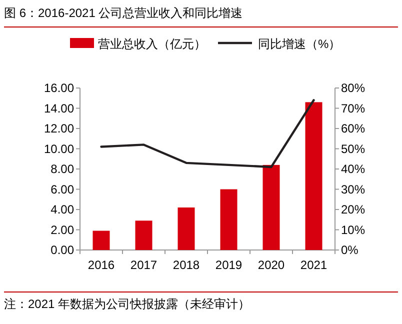 Image resolution: width=402 pixels, height=324 pixels. I want to click on line-series, so click(207, 133).